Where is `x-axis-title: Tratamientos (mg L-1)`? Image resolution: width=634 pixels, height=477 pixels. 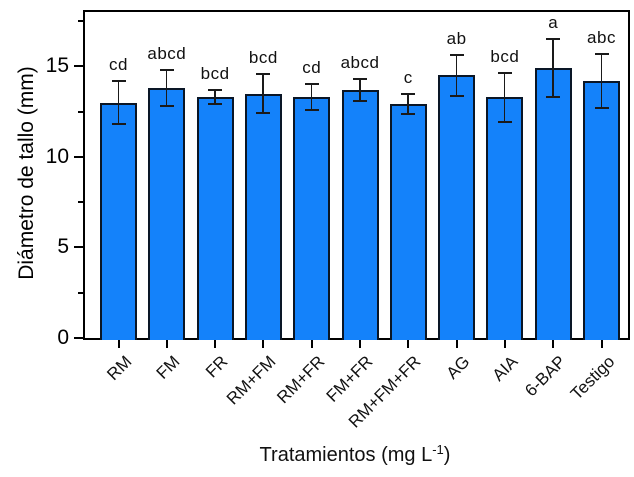 x-axis-title: Tratamientos (mg L-1) is located at coordinates (355, 454).